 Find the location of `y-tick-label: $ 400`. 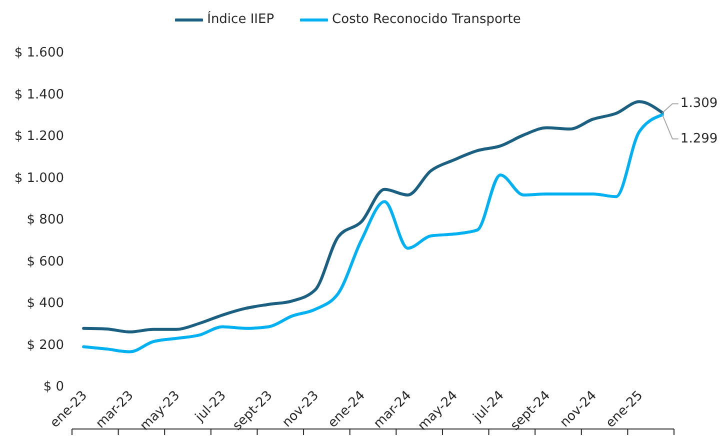

y-tick-label: $ 400 is located at coordinates (45, 304).